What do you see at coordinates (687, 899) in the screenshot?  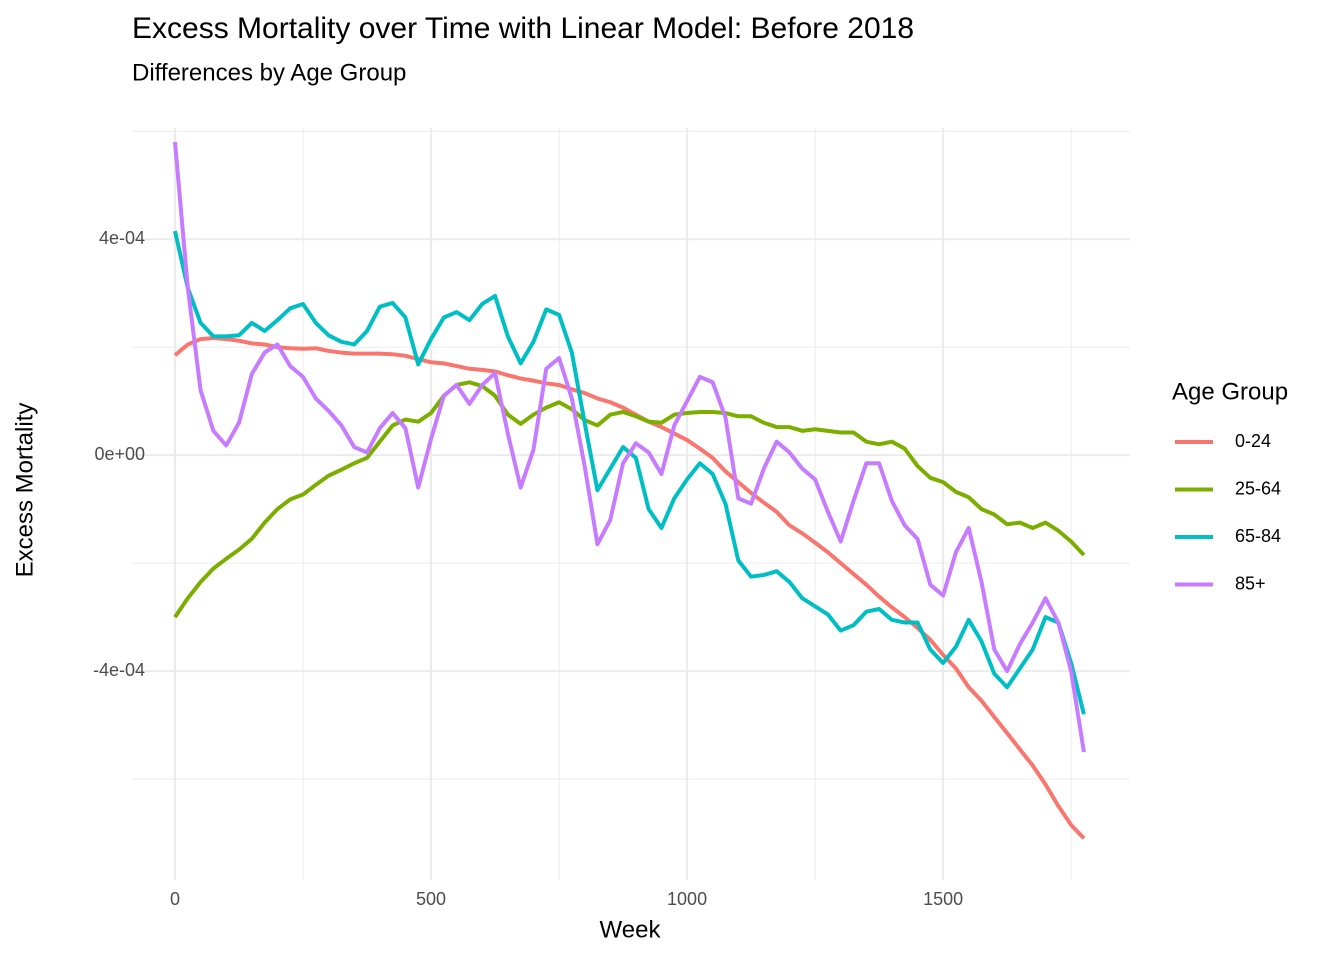 I see `x-tick-label: 1000` at bounding box center [687, 899].